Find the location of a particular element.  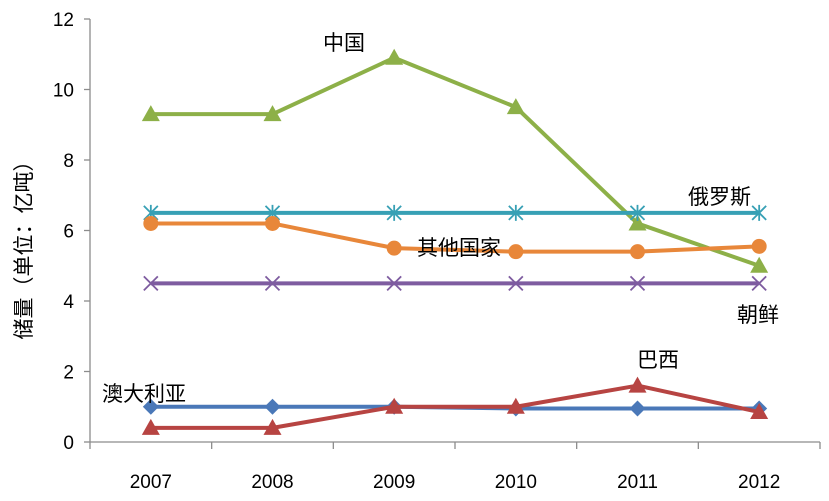

x-tick-label: 2010 is located at coordinates (516, 482).